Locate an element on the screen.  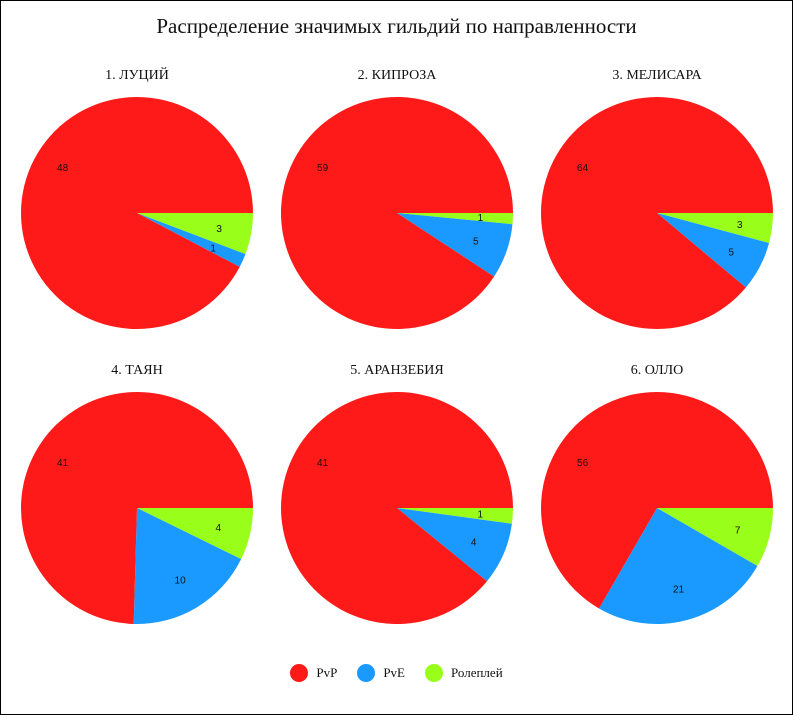
slice-label-roleplay: 7 is located at coordinates (738, 531).